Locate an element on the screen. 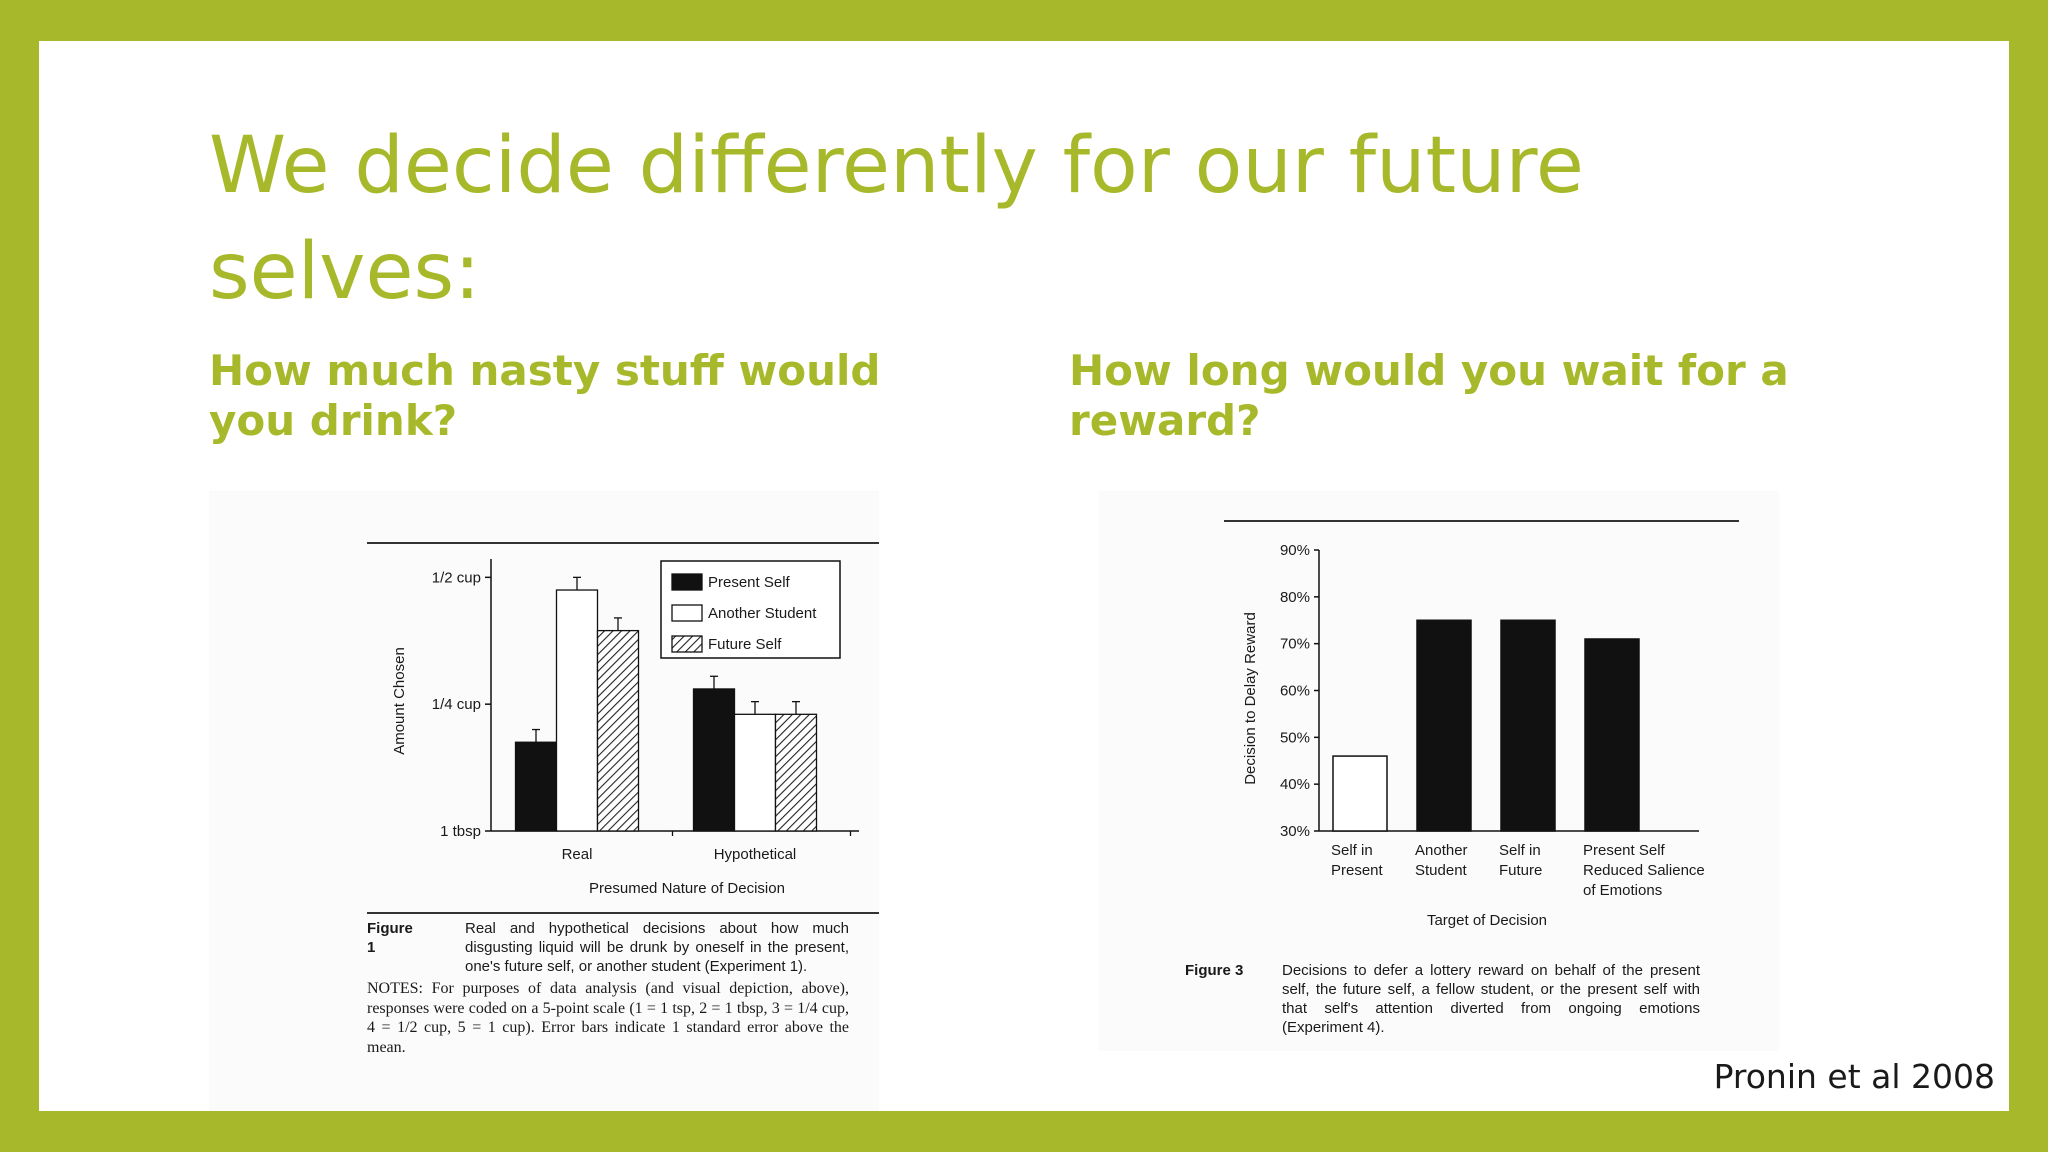 The height and width of the screenshot is (1152, 2048). figure-1-x-axis-label: Presumed Nature of Decision is located at coordinates (687, 888).